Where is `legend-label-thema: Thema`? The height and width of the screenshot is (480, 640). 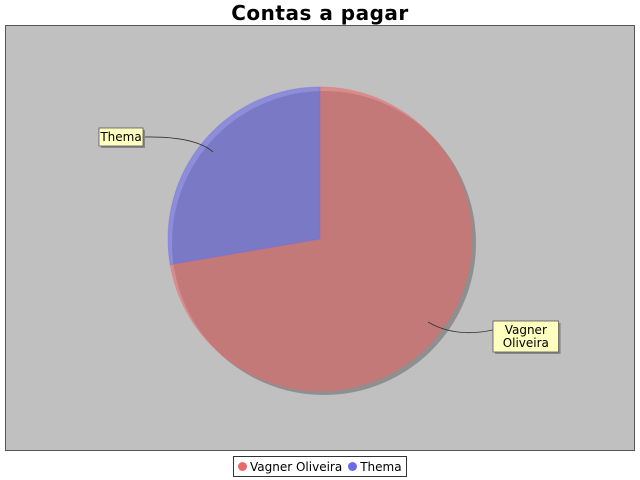
legend-label-thema: Thema is located at coordinates (381, 466).